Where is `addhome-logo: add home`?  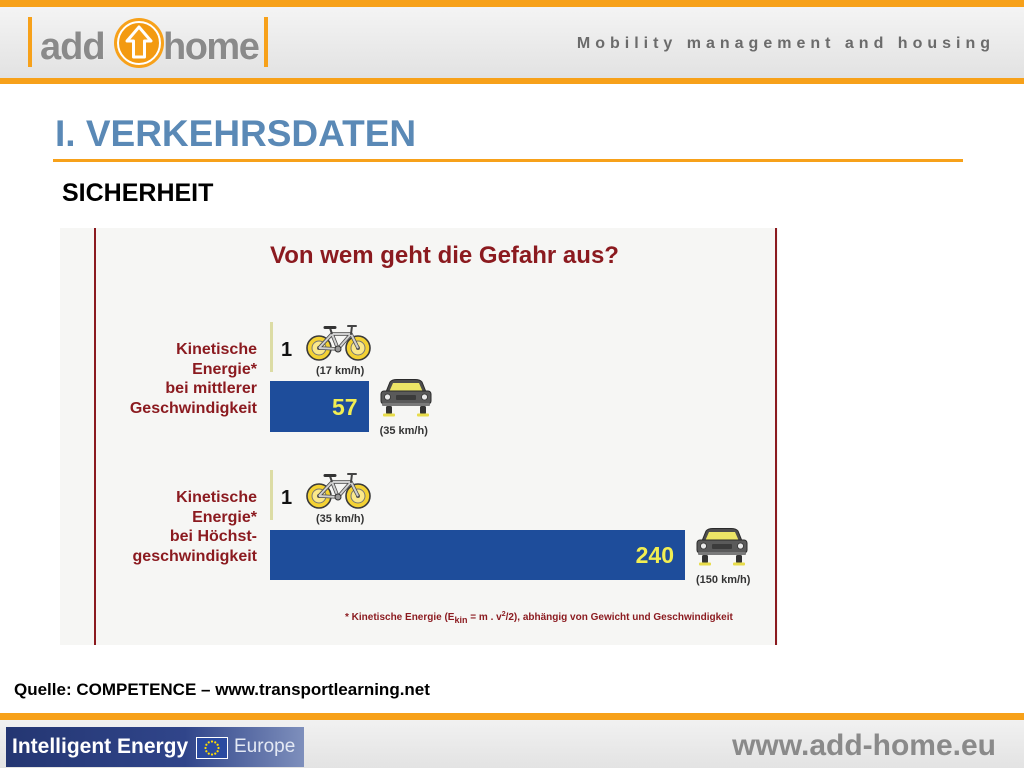
addhome-logo: add home is located at coordinates (140, 42).